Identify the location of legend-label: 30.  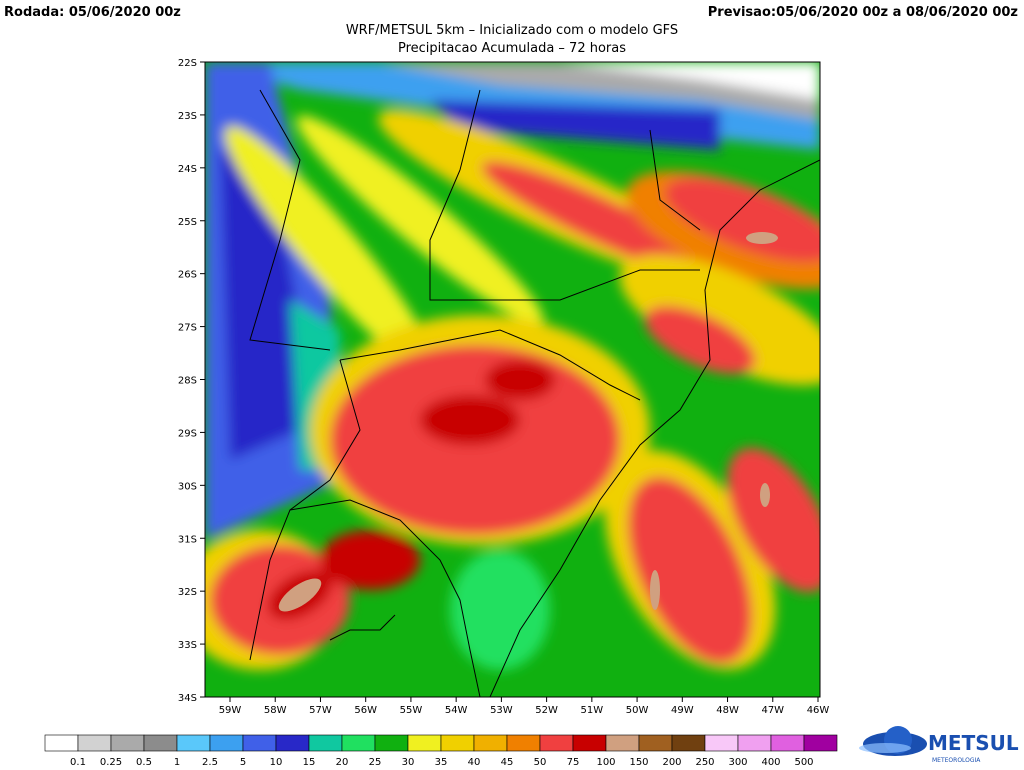
(408, 762).